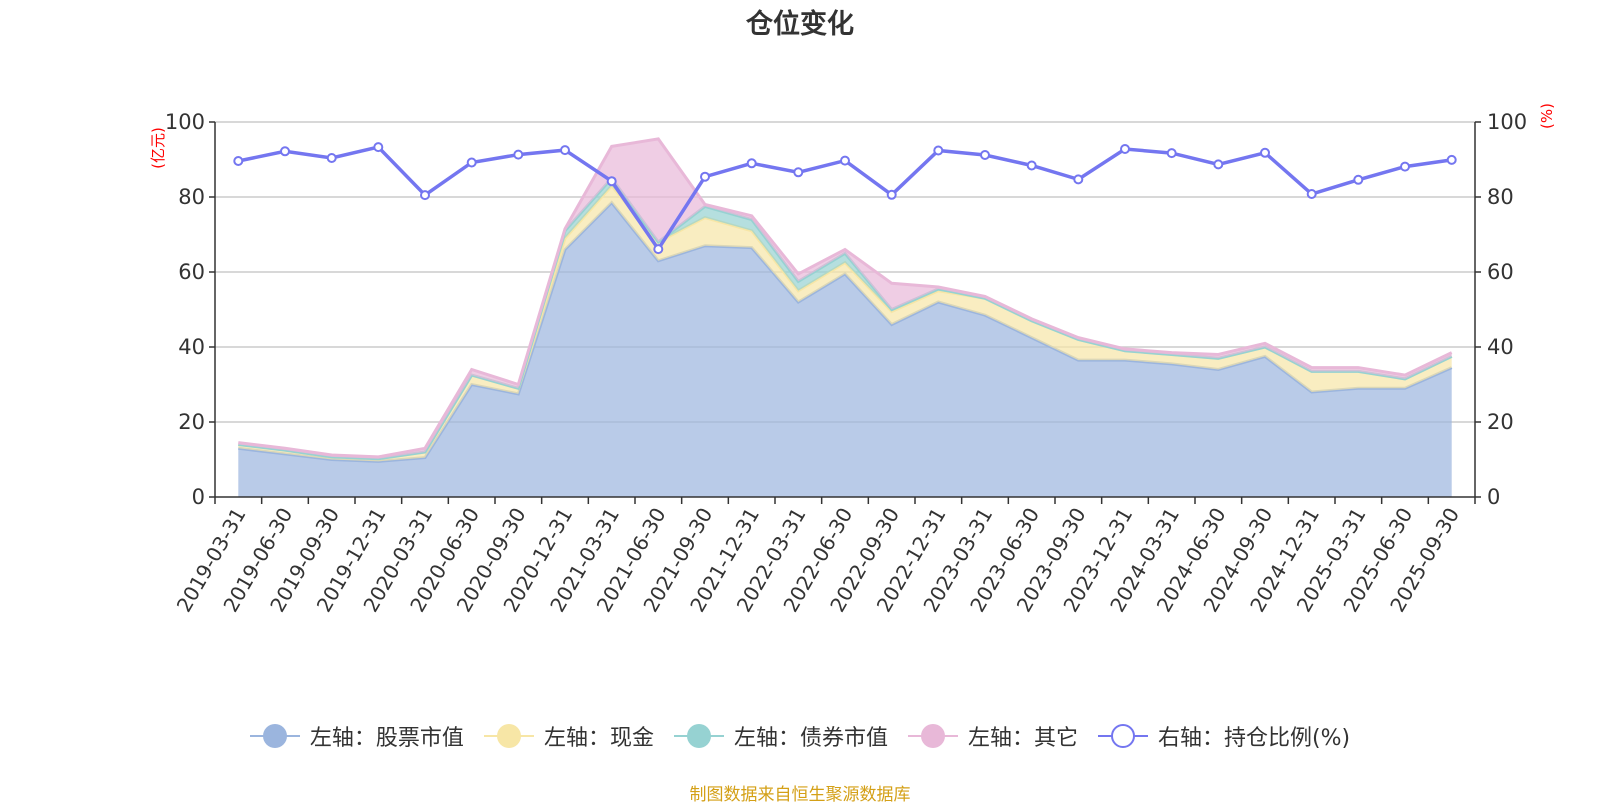  What do you see at coordinates (1507, 122) in the screenshot?
I see `y-right-tick-label: 100` at bounding box center [1507, 122].